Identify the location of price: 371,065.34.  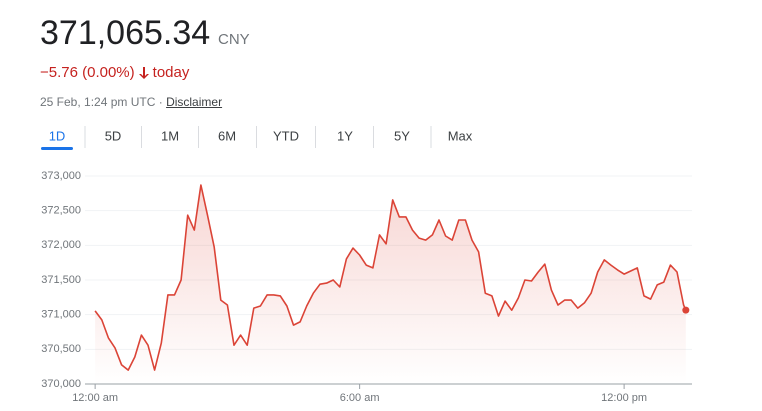
(125, 33).